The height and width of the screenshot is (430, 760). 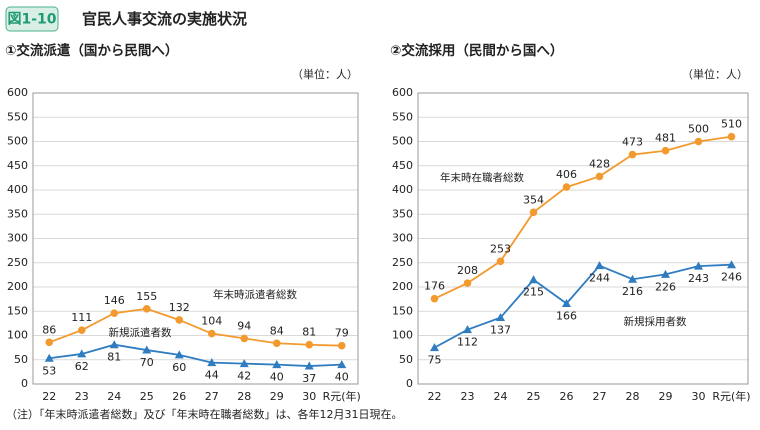 What do you see at coordinates (17, 213) in the screenshot?
I see `y-tick-label: 350` at bounding box center [17, 213].